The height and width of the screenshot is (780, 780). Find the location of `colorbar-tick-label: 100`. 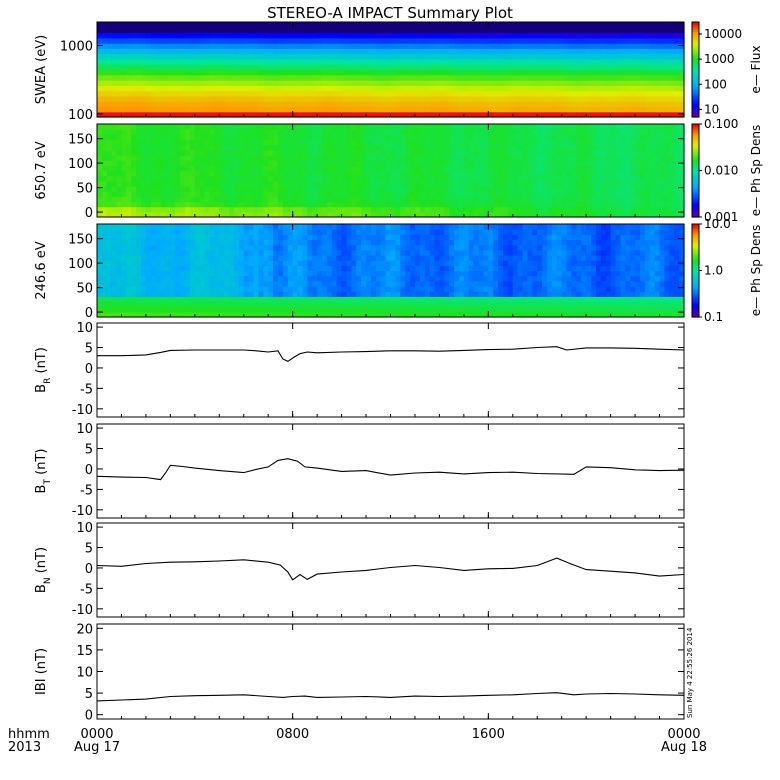

colorbar-tick-label: 100 is located at coordinates (715, 84).